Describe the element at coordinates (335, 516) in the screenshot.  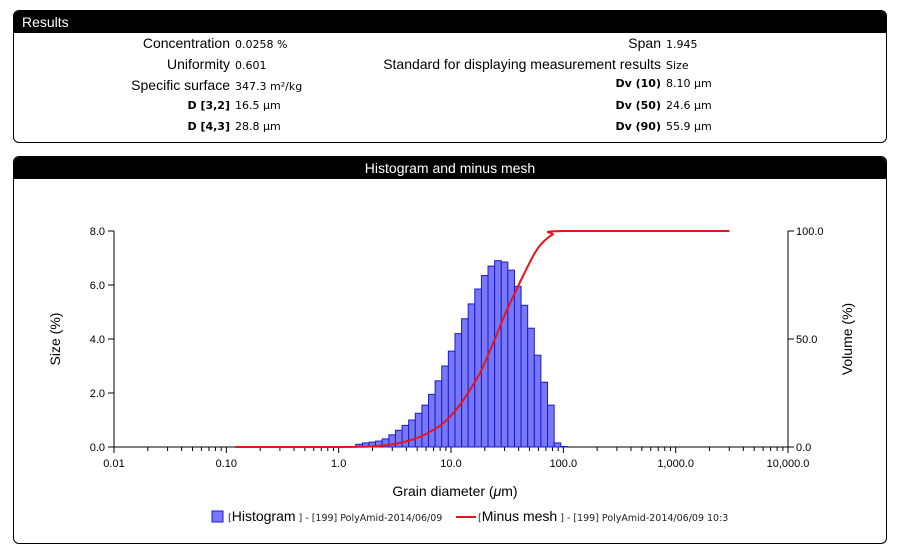
I see `legend-histogram-label: [Histogram] - [199] PolyAmid-2014/06/09` at that location.